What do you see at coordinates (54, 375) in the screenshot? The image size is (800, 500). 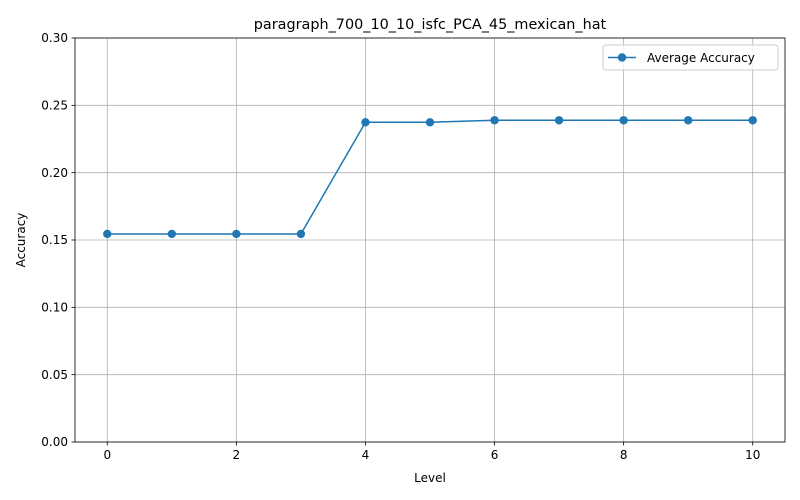 I see `y-tick-label: 0.05` at bounding box center [54, 375].